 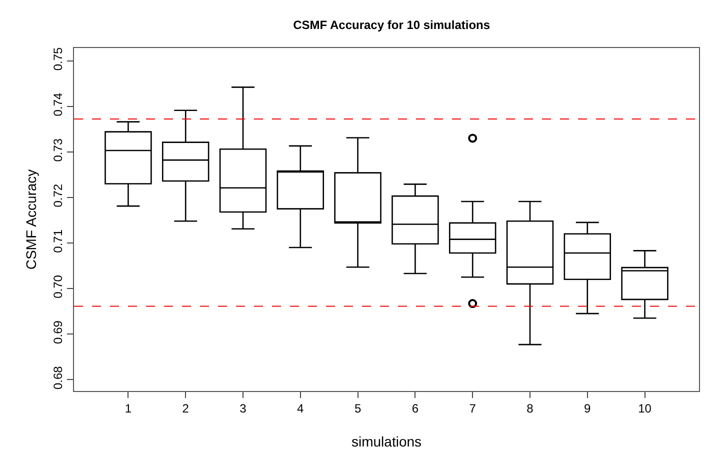 What do you see at coordinates (300, 408) in the screenshot?
I see `x-tick-label: 4` at bounding box center [300, 408].